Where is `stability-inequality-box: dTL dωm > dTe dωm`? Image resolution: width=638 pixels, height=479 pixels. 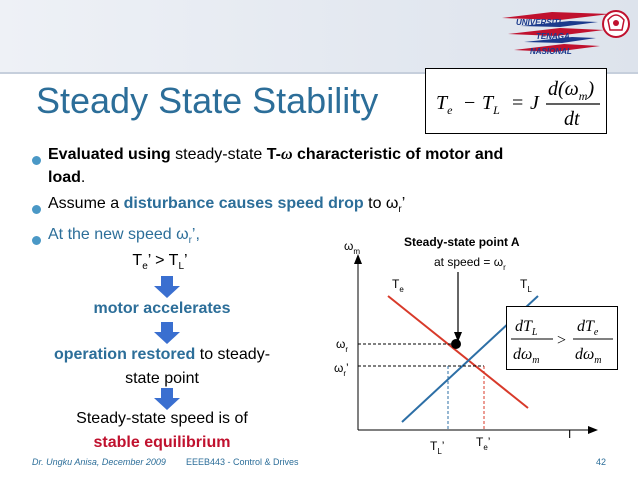 stability-inequality-box: dTL dωm > dTe dωm is located at coordinates (562, 338).